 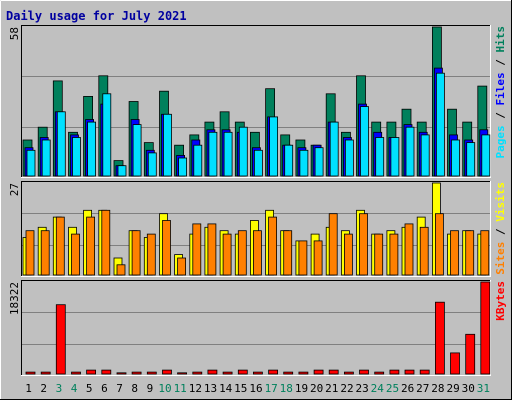 I want to click on legend-label-part: KBytes, so click(x=500, y=301).